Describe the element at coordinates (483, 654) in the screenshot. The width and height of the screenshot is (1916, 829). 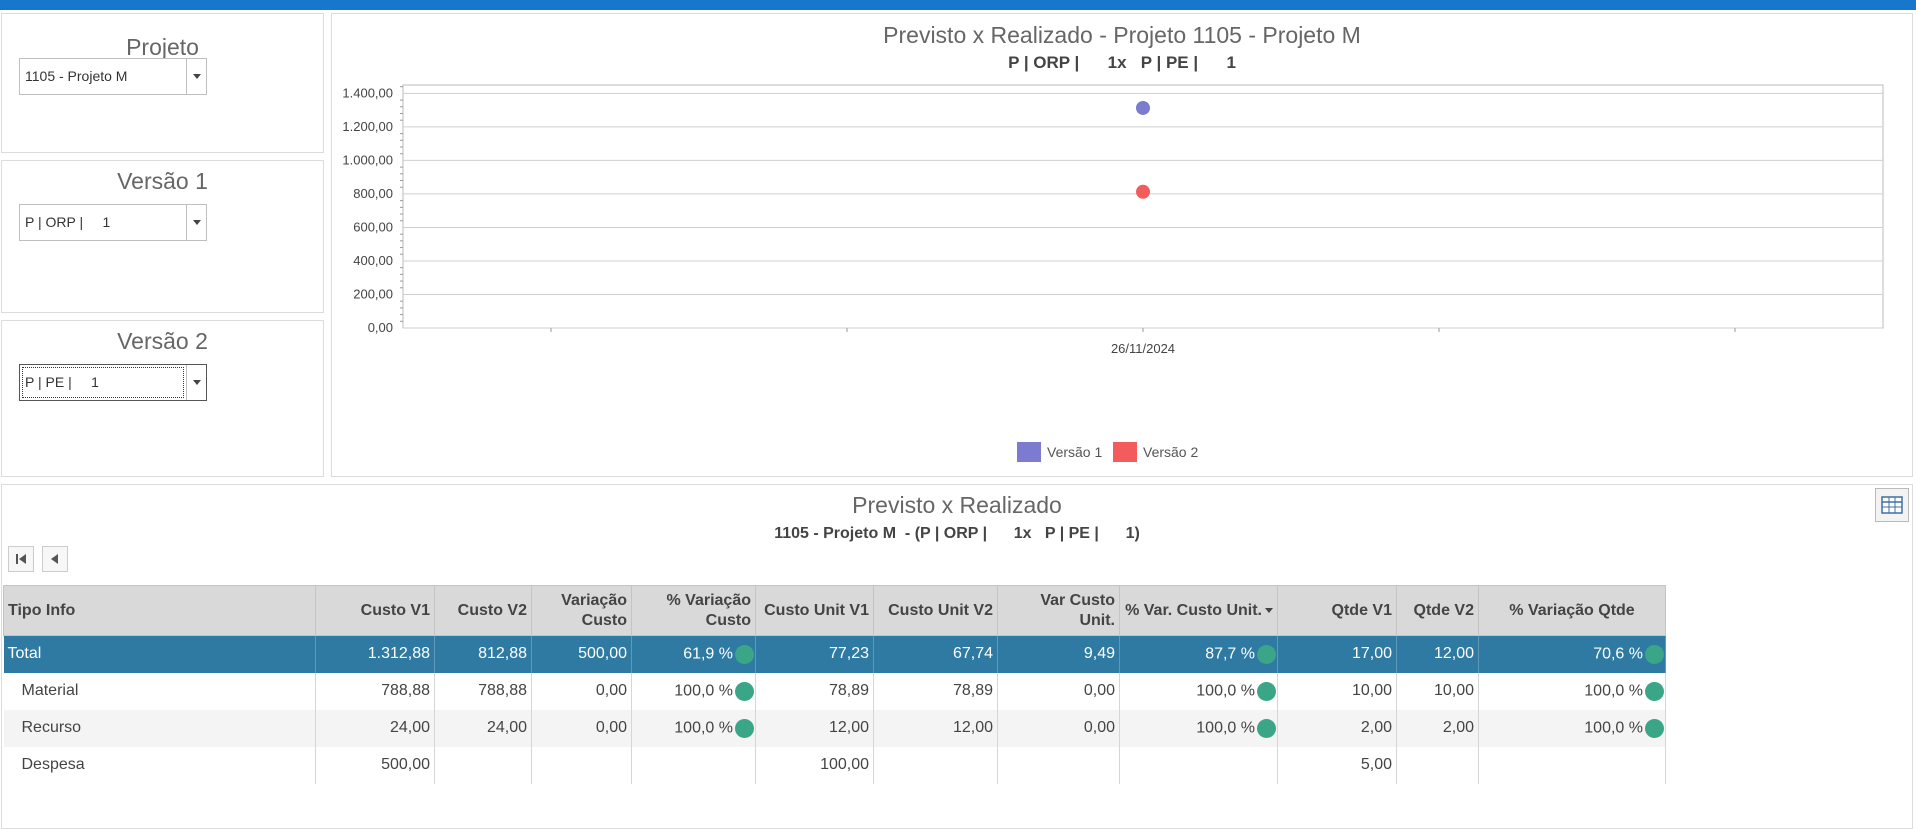
I see `table-cell: 812,88` at that location.